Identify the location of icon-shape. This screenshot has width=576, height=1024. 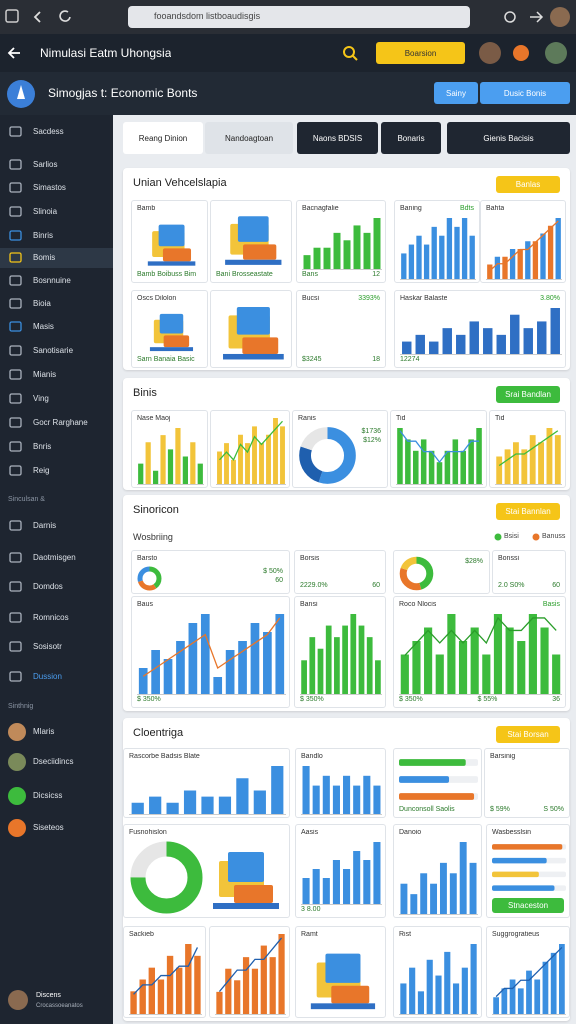
(15, 557).